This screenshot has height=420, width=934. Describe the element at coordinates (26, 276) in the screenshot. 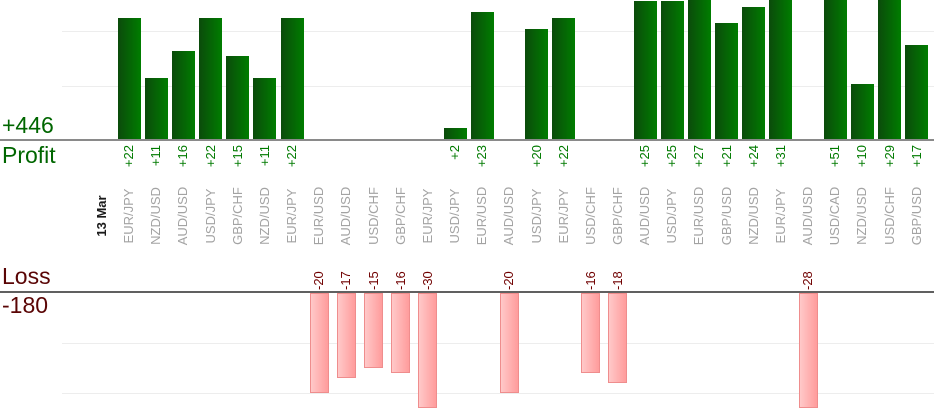

I see `loss-axis-label: Loss` at that location.